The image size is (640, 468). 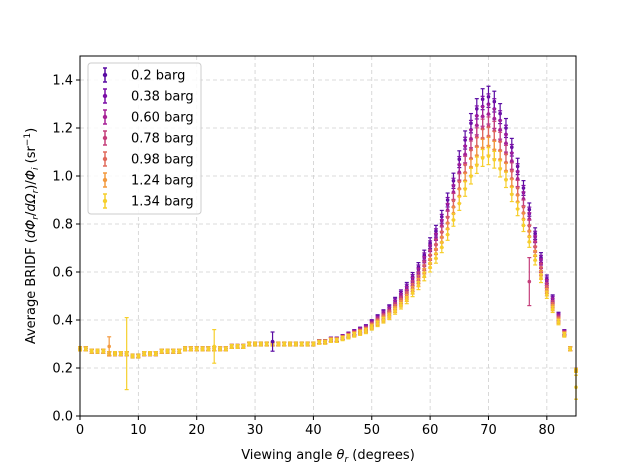 I want to click on x-tick-label: 0, so click(x=80, y=430).